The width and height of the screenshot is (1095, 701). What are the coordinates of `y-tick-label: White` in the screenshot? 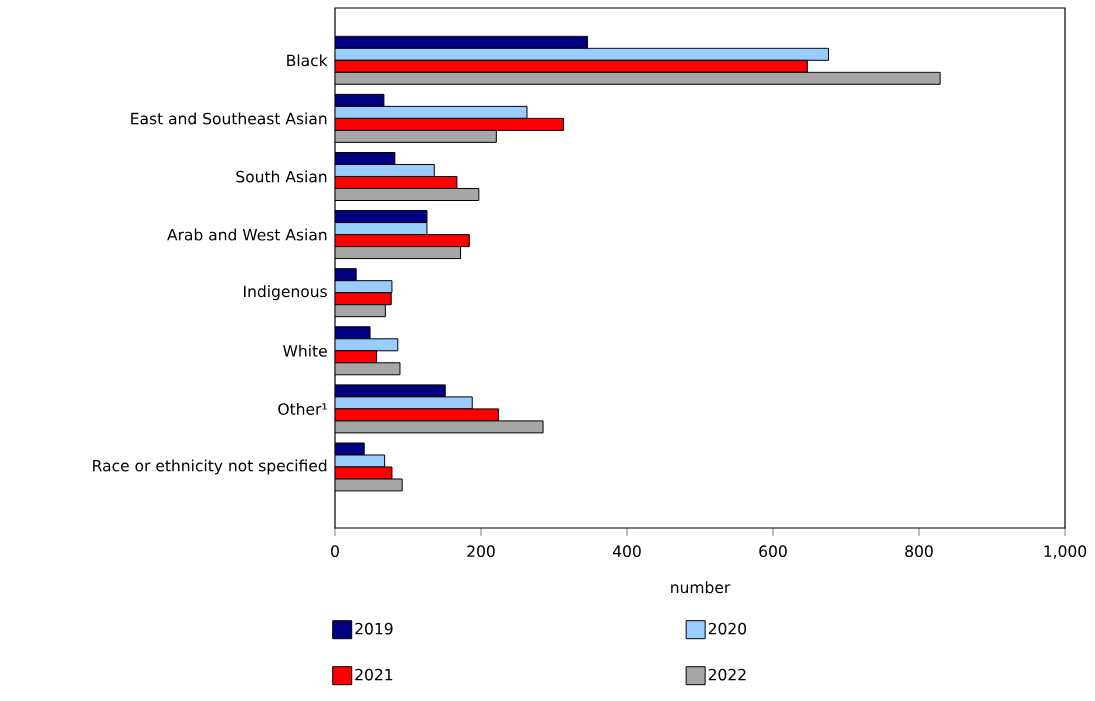 It's located at (305, 350).